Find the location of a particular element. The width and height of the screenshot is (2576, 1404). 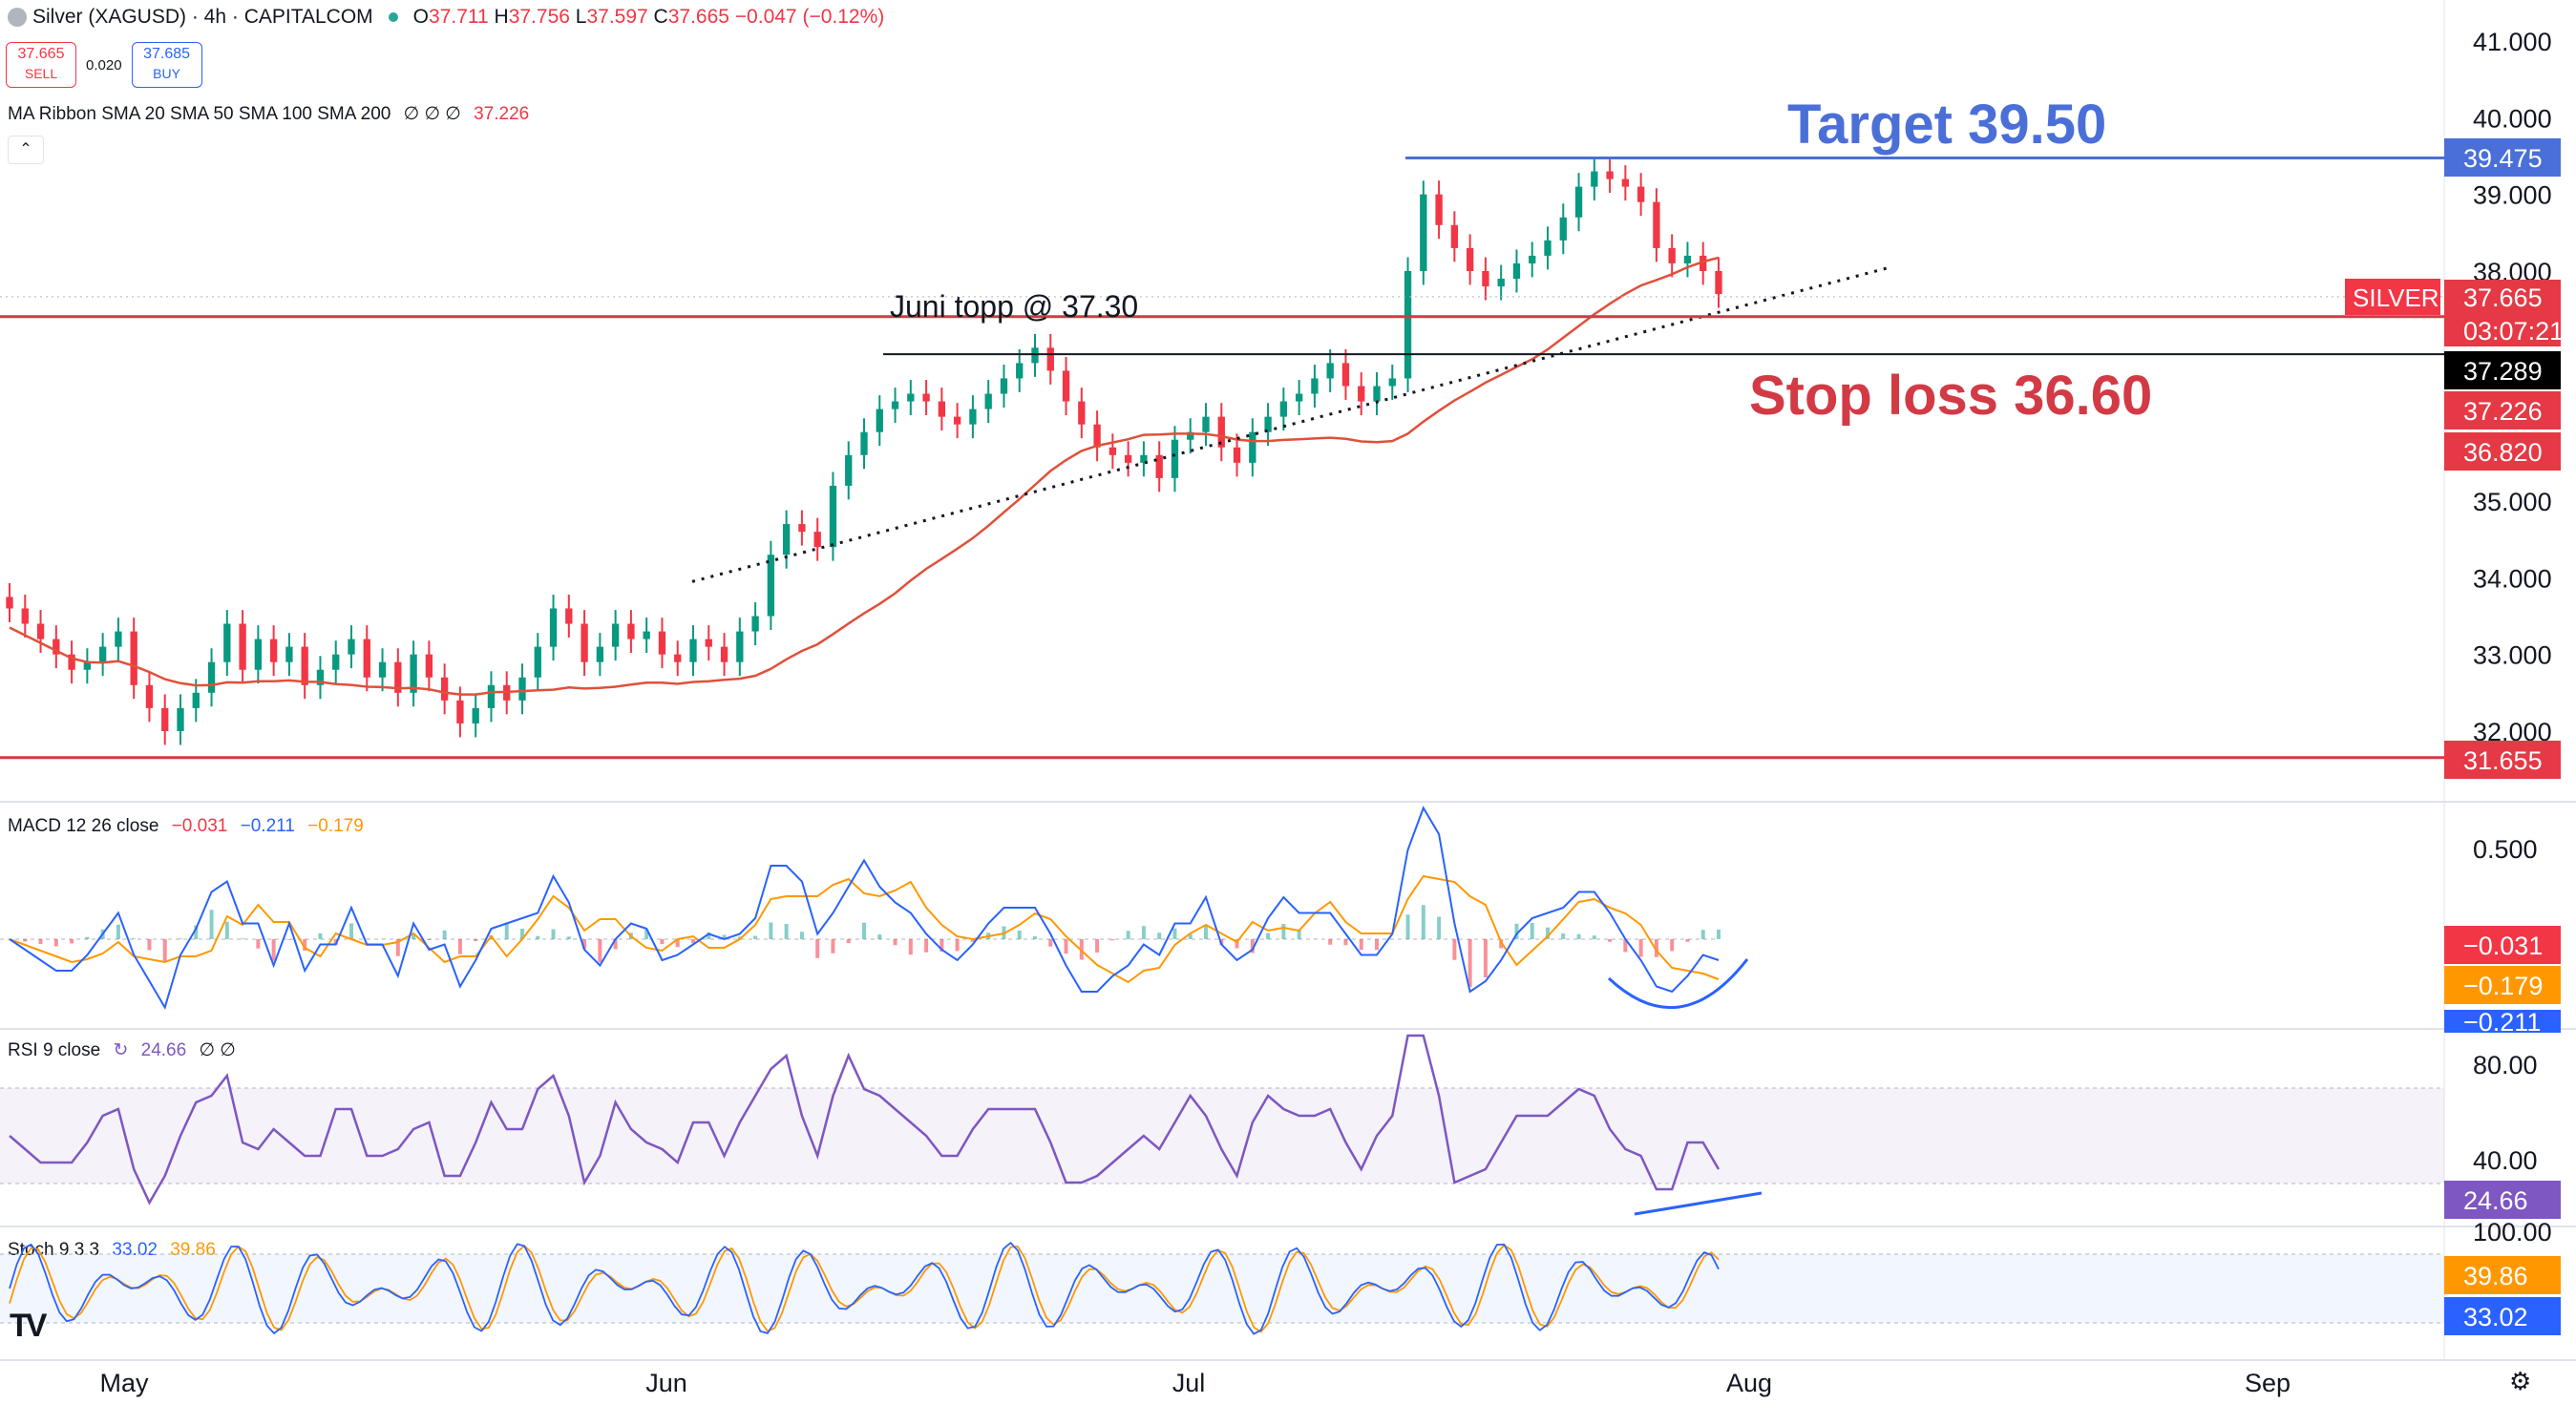

time-tick-label: Aug is located at coordinates (1749, 1383).